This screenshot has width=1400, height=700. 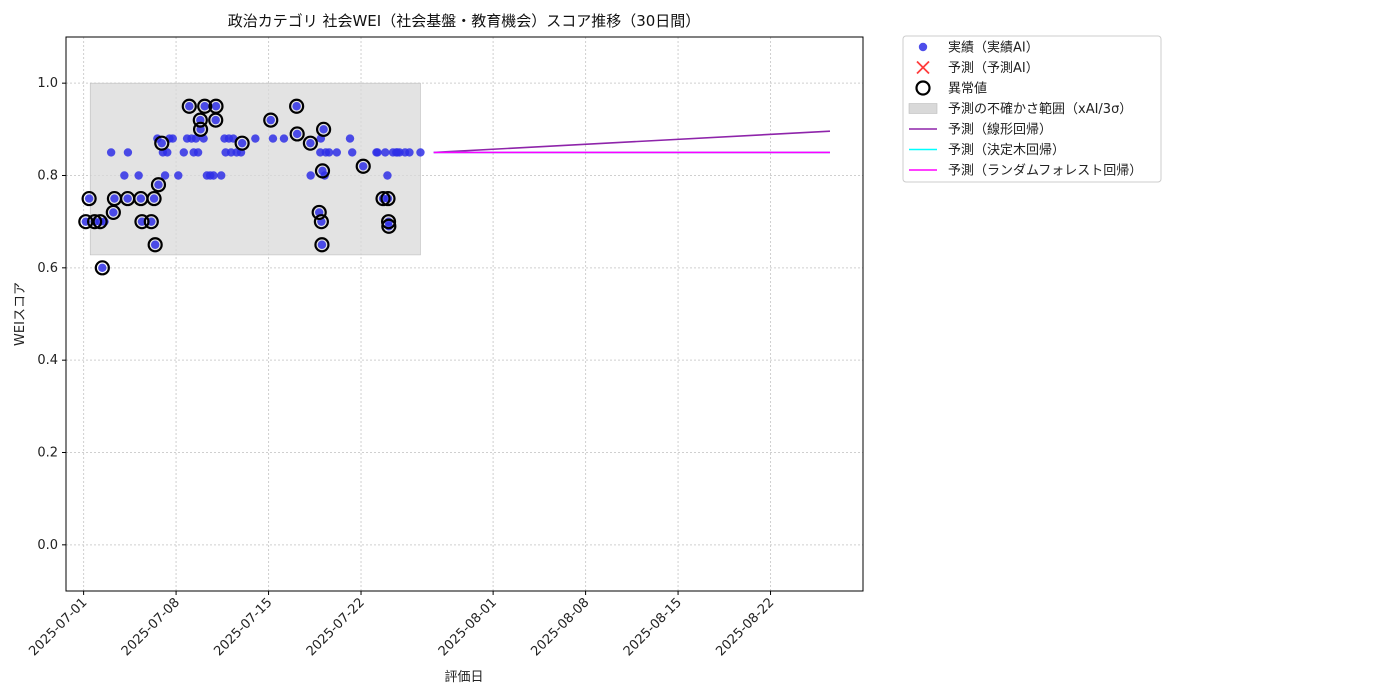 What do you see at coordinates (560, 627) in the screenshot?
I see `x-tick-label: 2025-08-08` at bounding box center [560, 627].